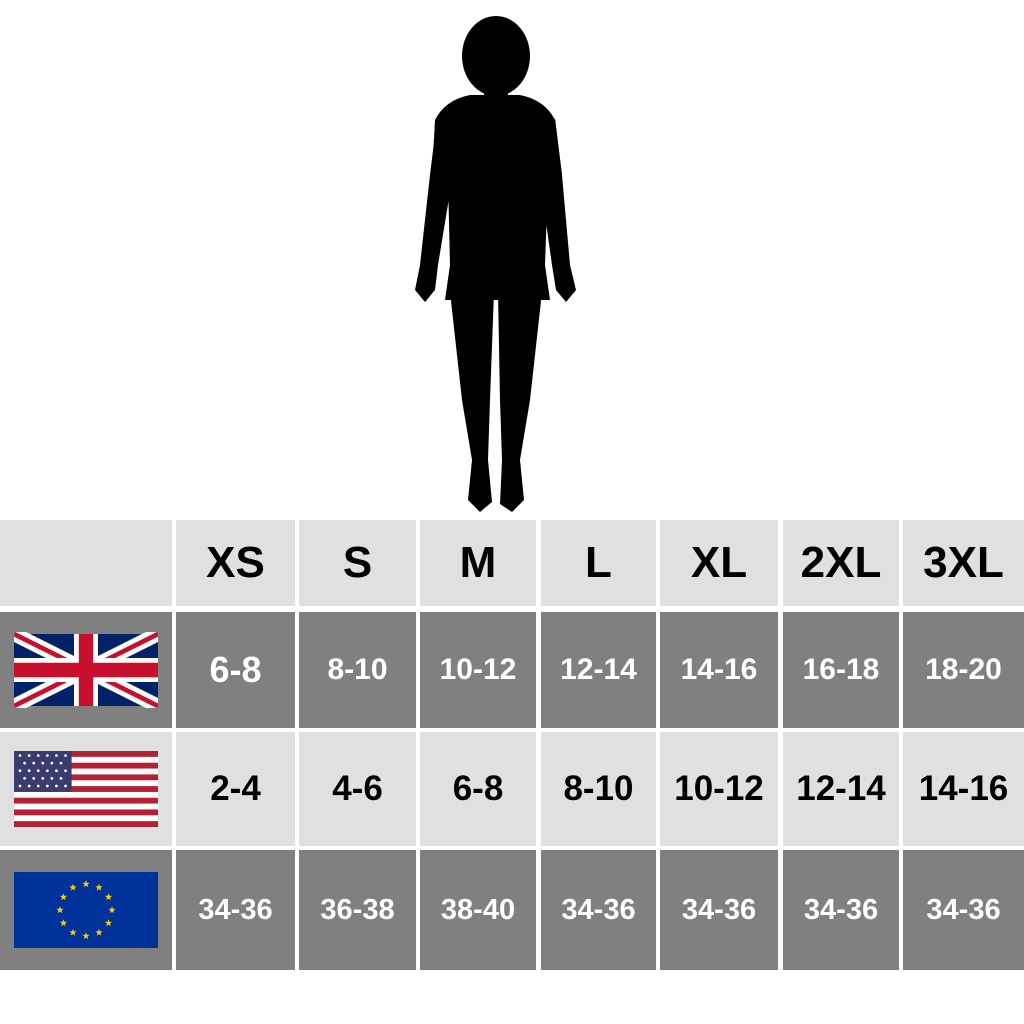 This screenshot has width=1024, height=1024. I want to click on size-header: XL, so click(719, 563).